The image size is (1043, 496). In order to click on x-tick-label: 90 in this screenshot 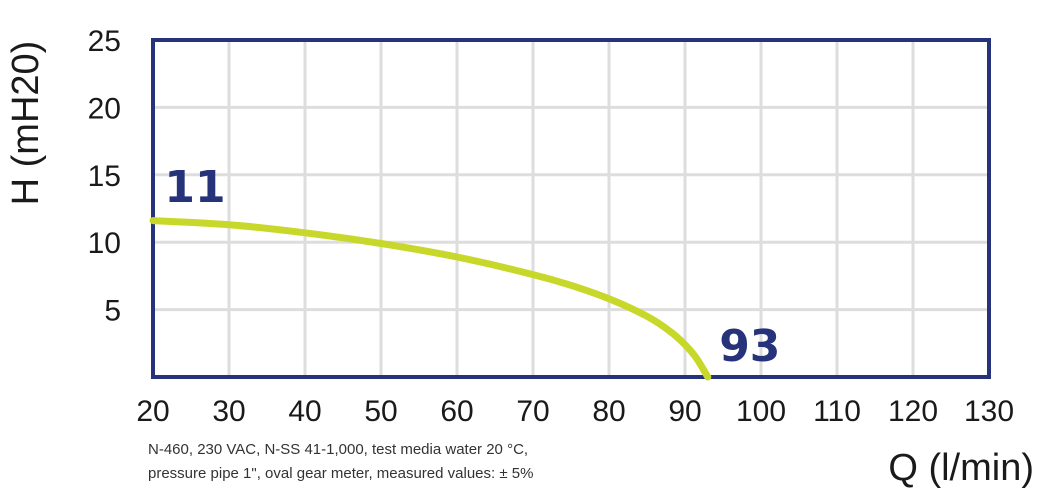, I will do `click(684, 411)`.